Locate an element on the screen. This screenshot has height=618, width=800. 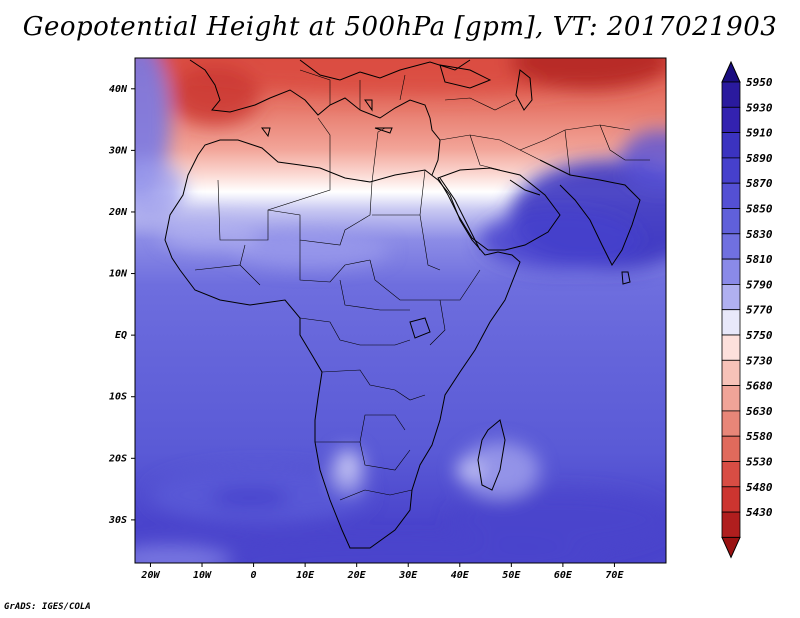
lat-tick-label: 30S is located at coordinates (117, 520).